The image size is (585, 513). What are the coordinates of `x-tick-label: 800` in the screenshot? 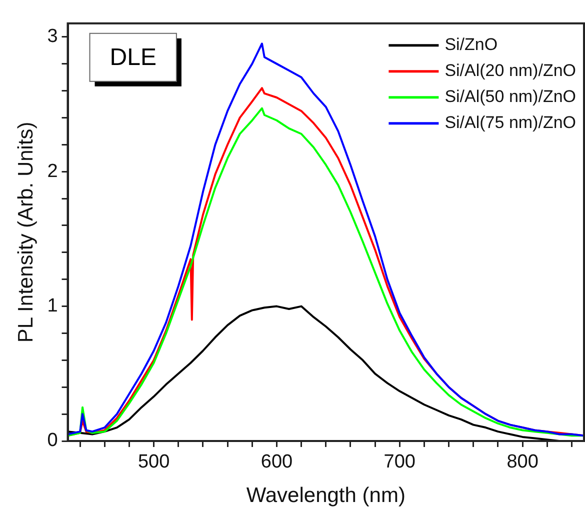 It's located at (522, 462).